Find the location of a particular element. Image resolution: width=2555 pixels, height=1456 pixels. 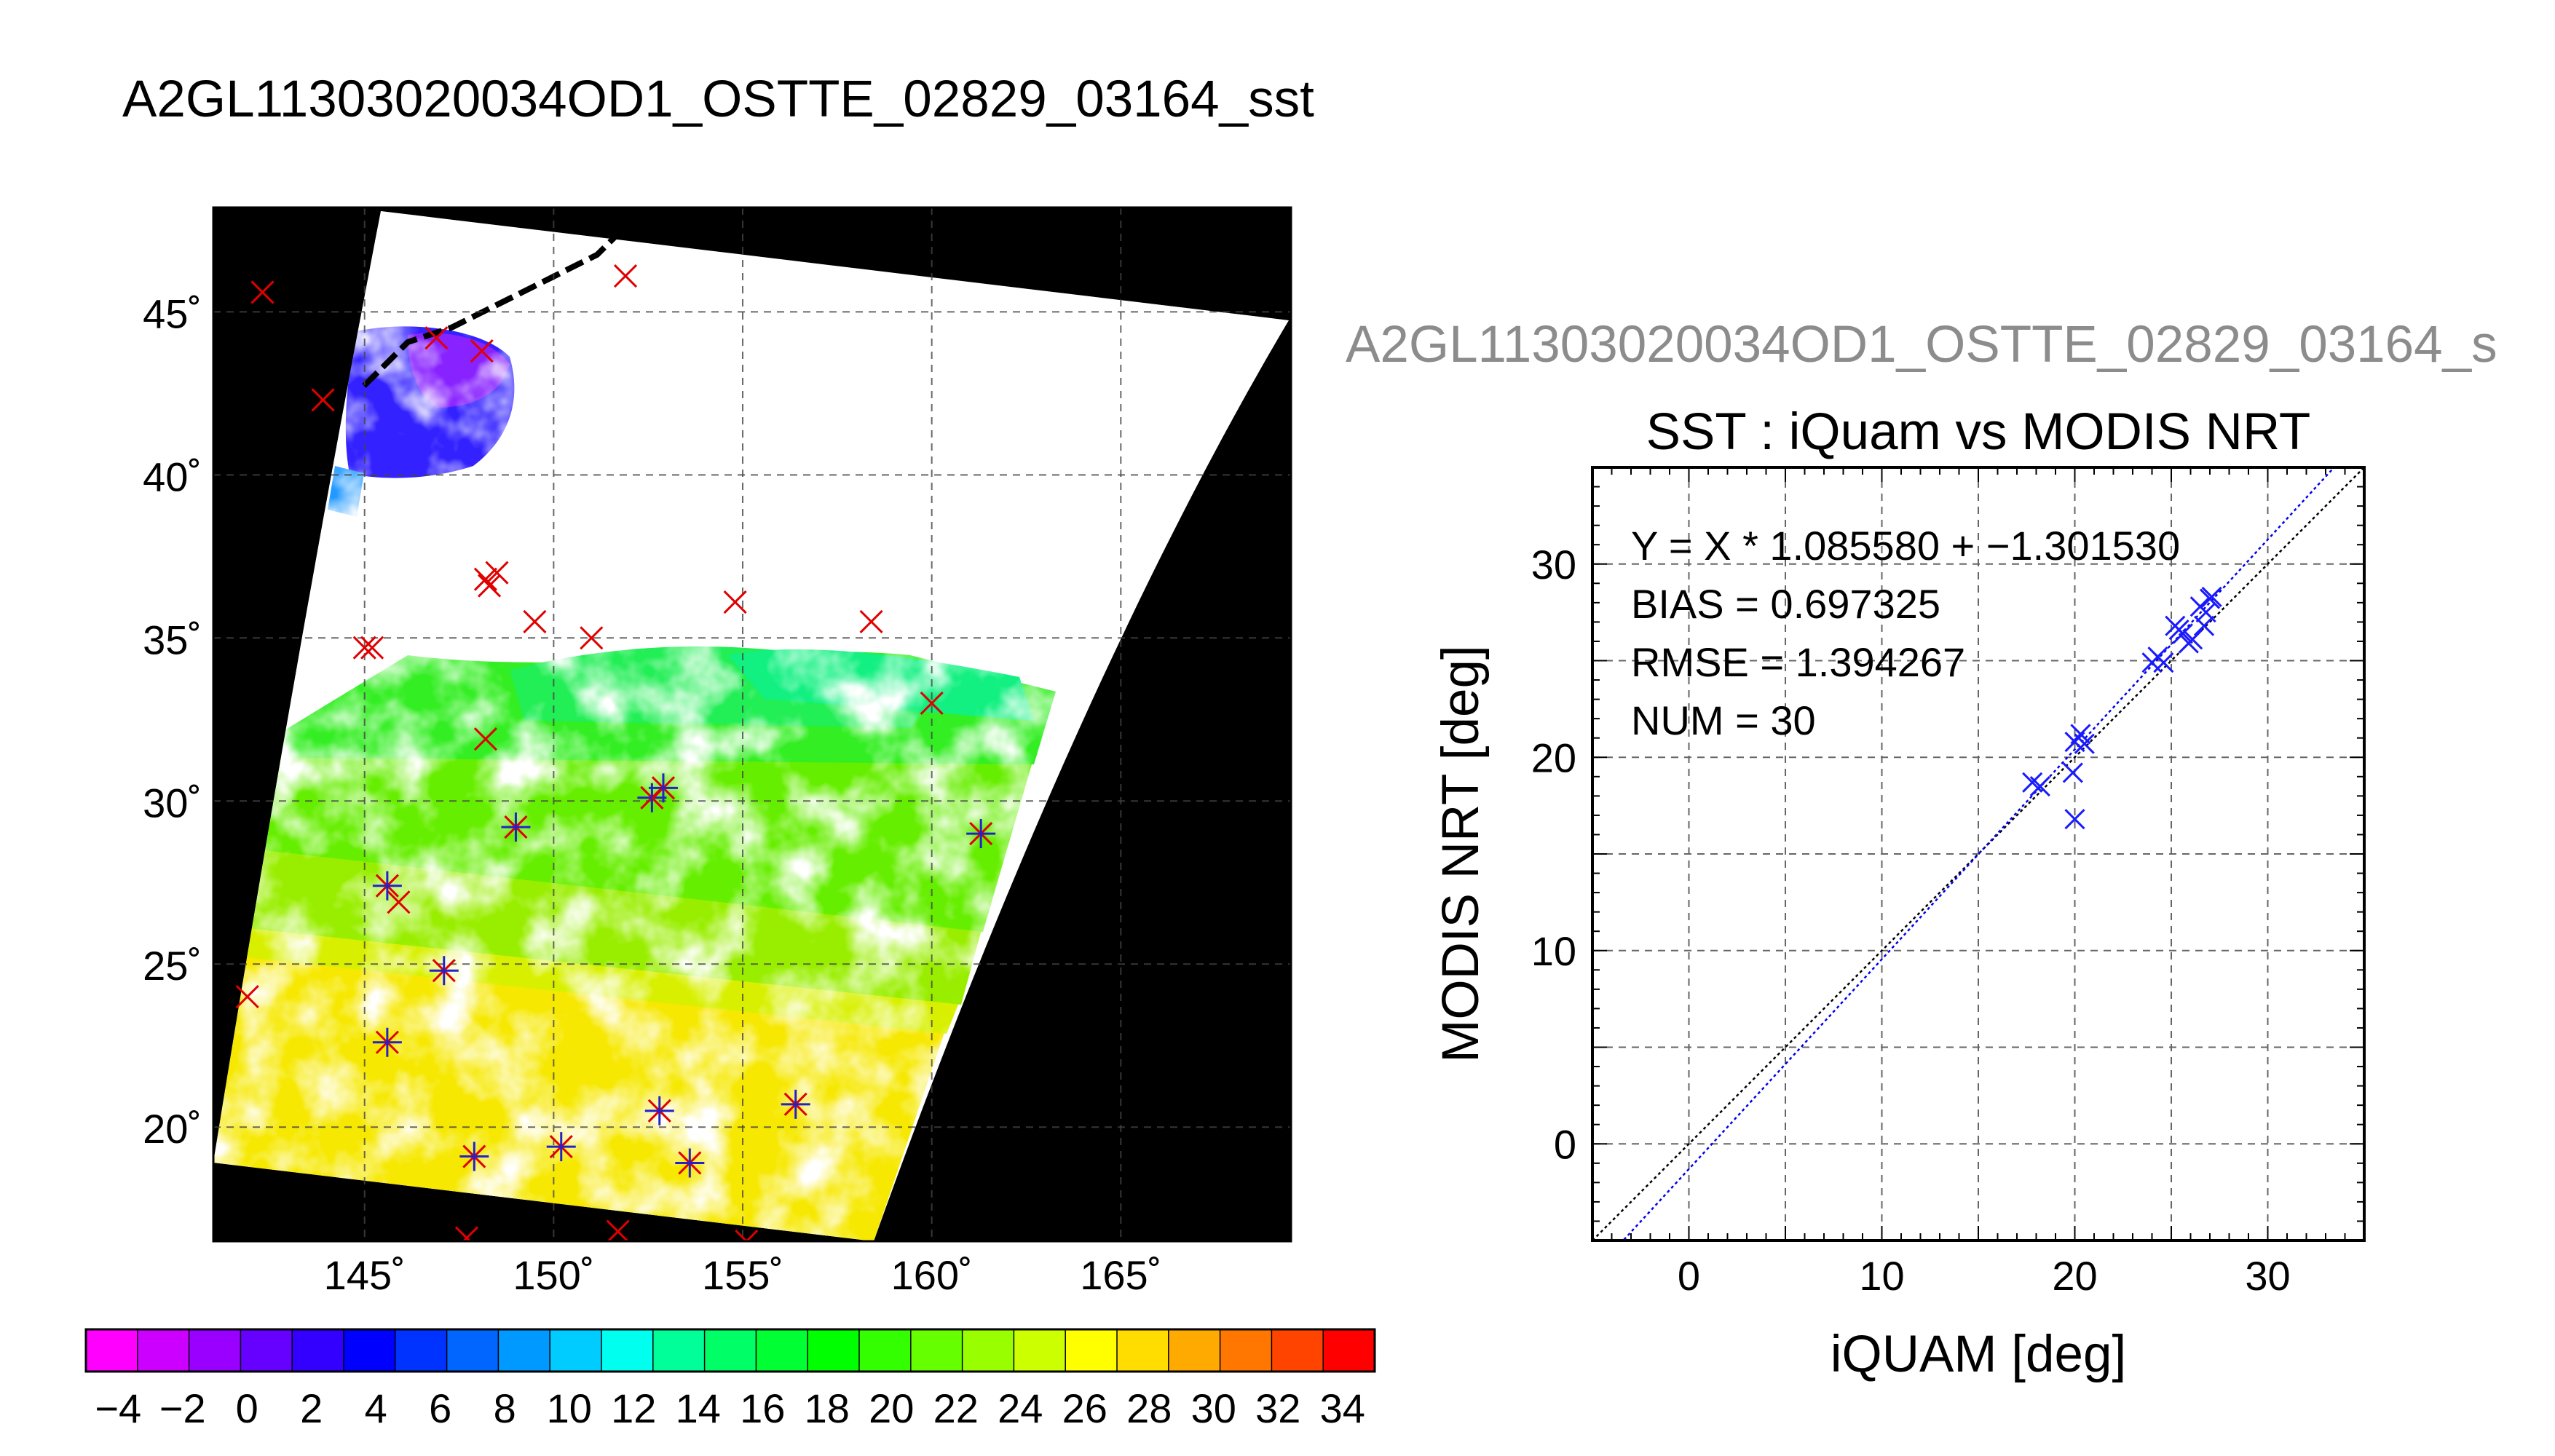

colorbar-frame is located at coordinates (730, 1350).